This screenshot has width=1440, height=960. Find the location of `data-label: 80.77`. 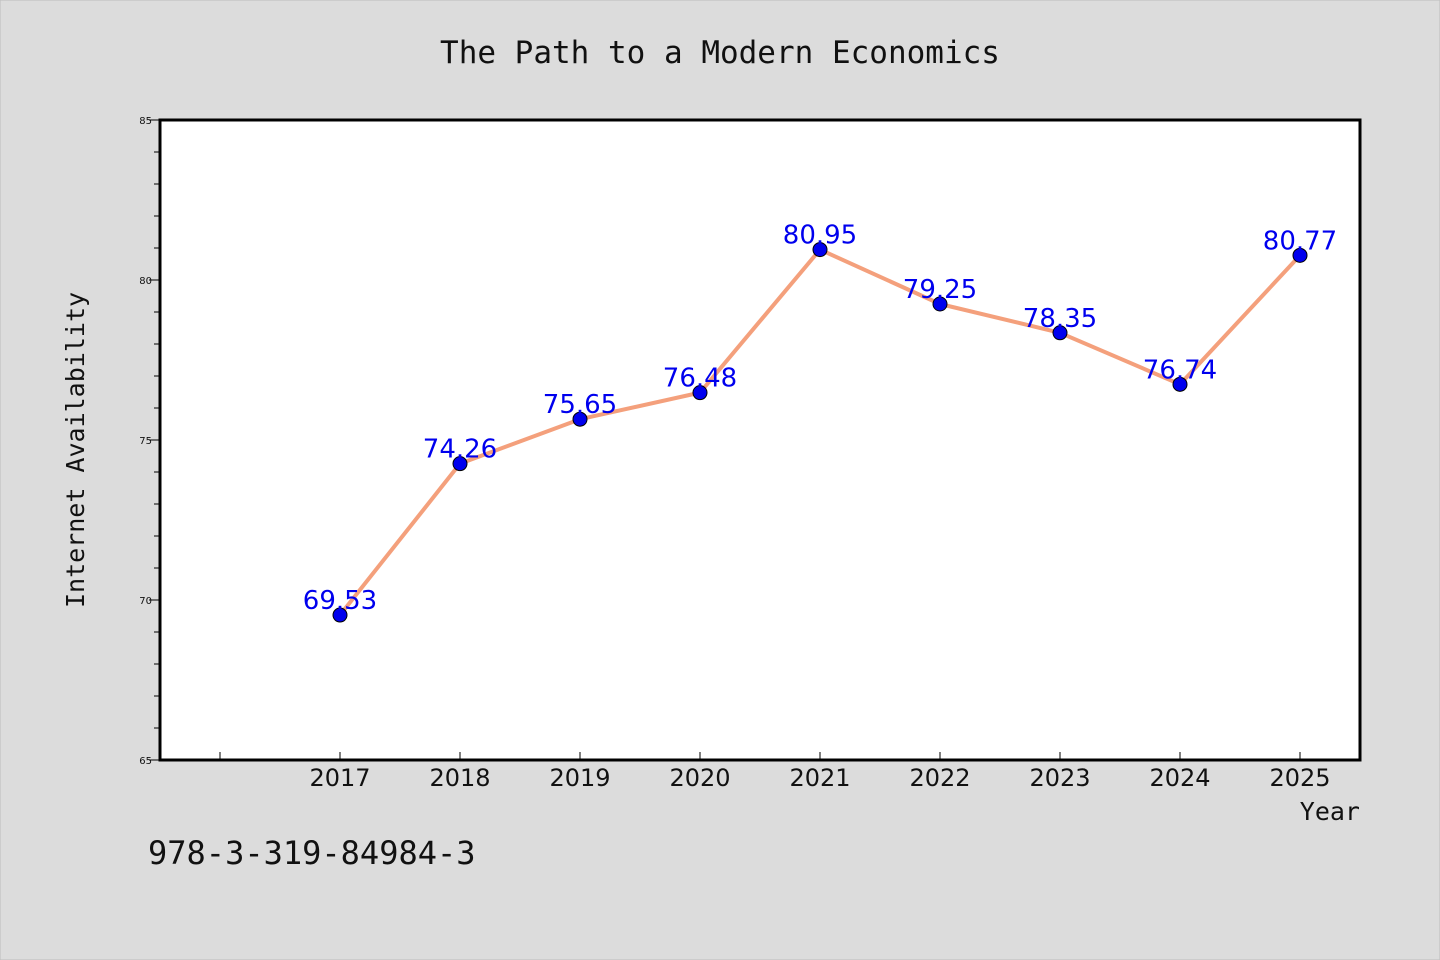

data-label: 80.77 is located at coordinates (1300, 241).